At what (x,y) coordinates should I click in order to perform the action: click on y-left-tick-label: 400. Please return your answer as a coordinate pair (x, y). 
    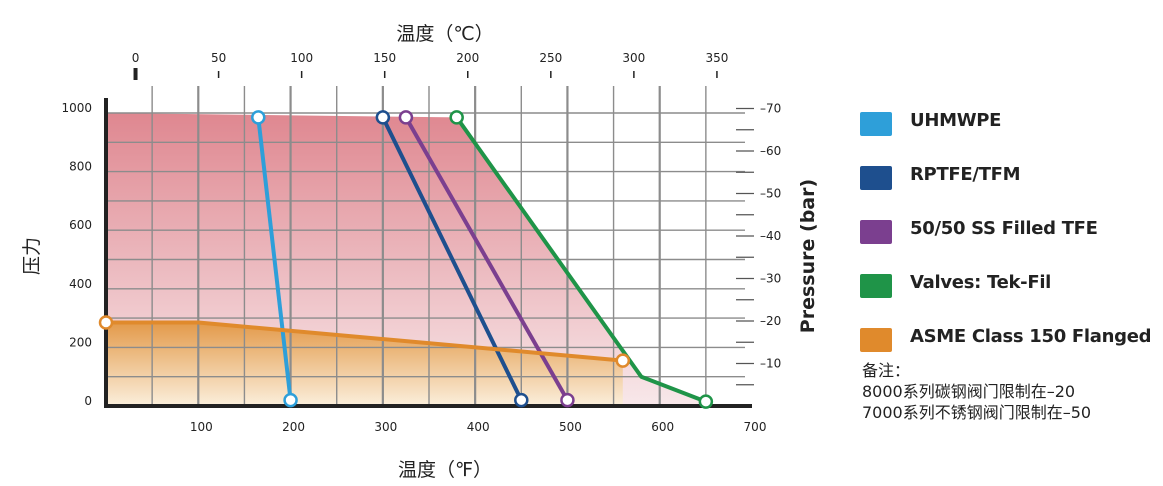
    Looking at the image, I should click on (80, 284).